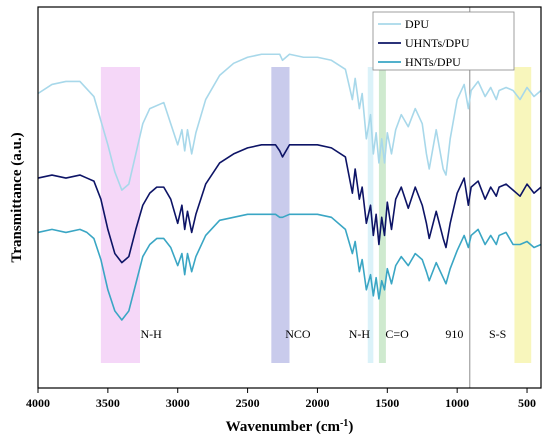 The image size is (550, 441). What do you see at coordinates (417, 24) in the screenshot?
I see `legend-label-0: DPU` at bounding box center [417, 24].